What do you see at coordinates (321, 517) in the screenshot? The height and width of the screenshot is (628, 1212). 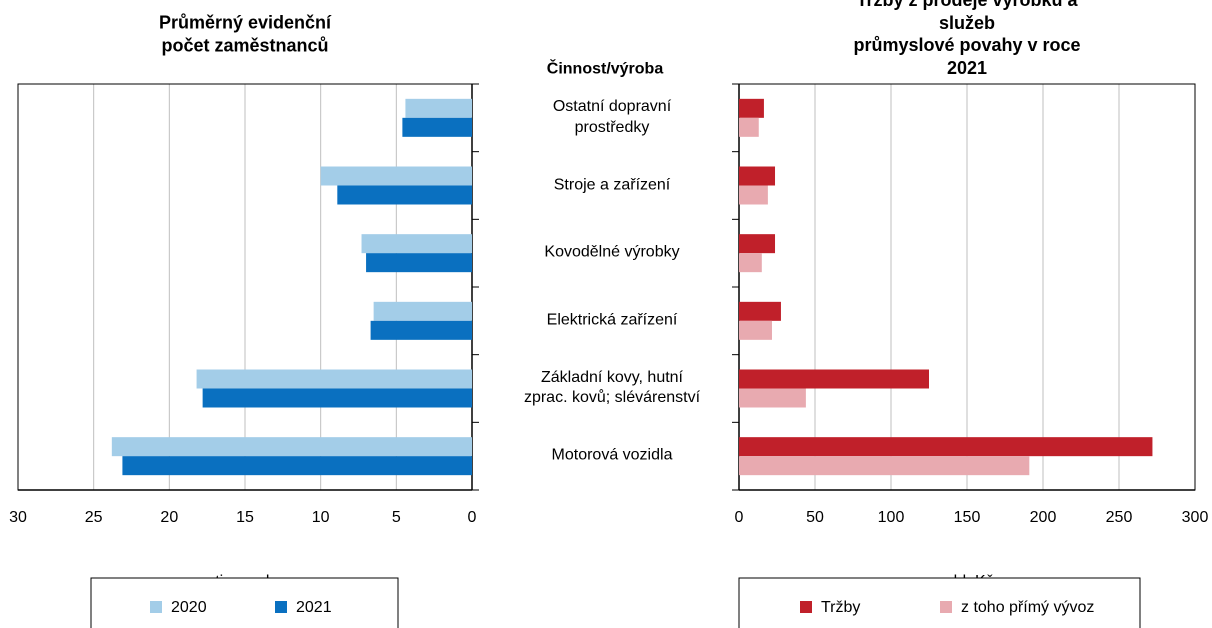 I see `x-tick-label: 10` at bounding box center [321, 517].